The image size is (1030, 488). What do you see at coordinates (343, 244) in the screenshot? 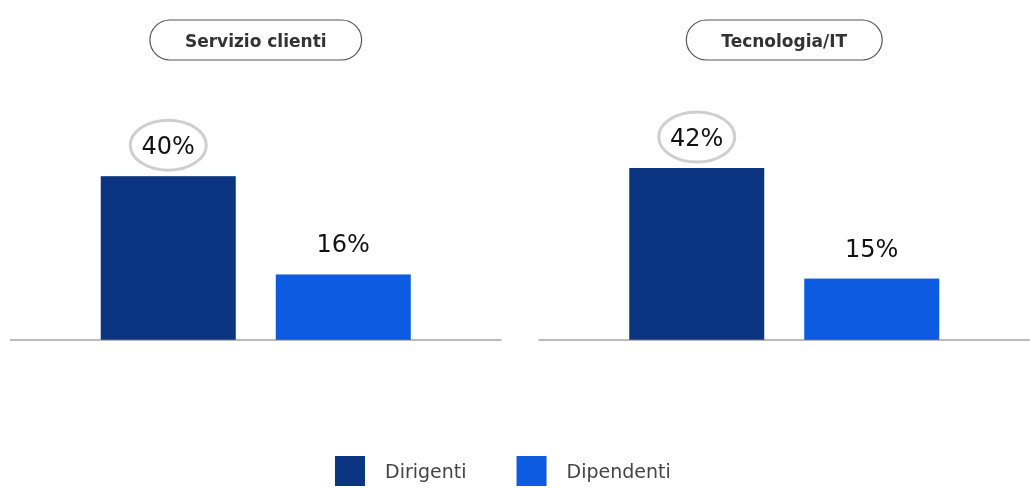
I see `data-label: 16%` at bounding box center [343, 244].